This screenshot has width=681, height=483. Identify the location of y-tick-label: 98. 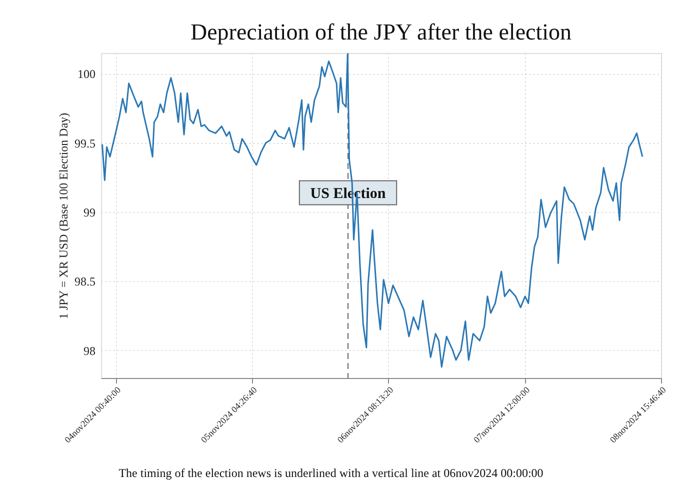
(90, 351).